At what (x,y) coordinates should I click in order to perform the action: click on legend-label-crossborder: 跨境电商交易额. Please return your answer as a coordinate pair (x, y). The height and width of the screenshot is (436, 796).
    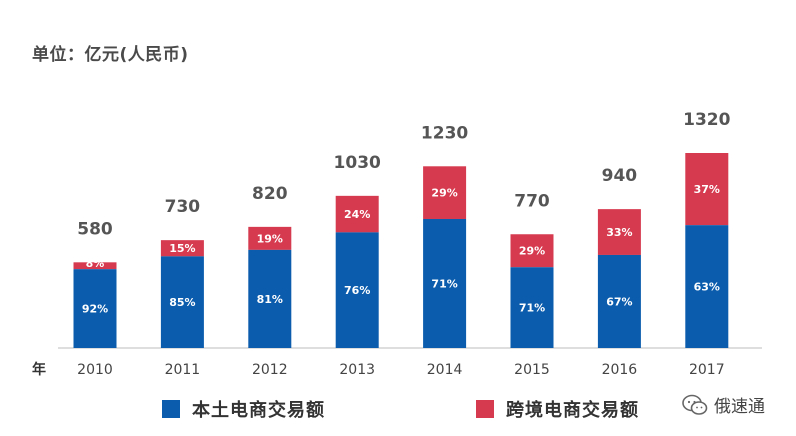
    Looking at the image, I should click on (572, 410).